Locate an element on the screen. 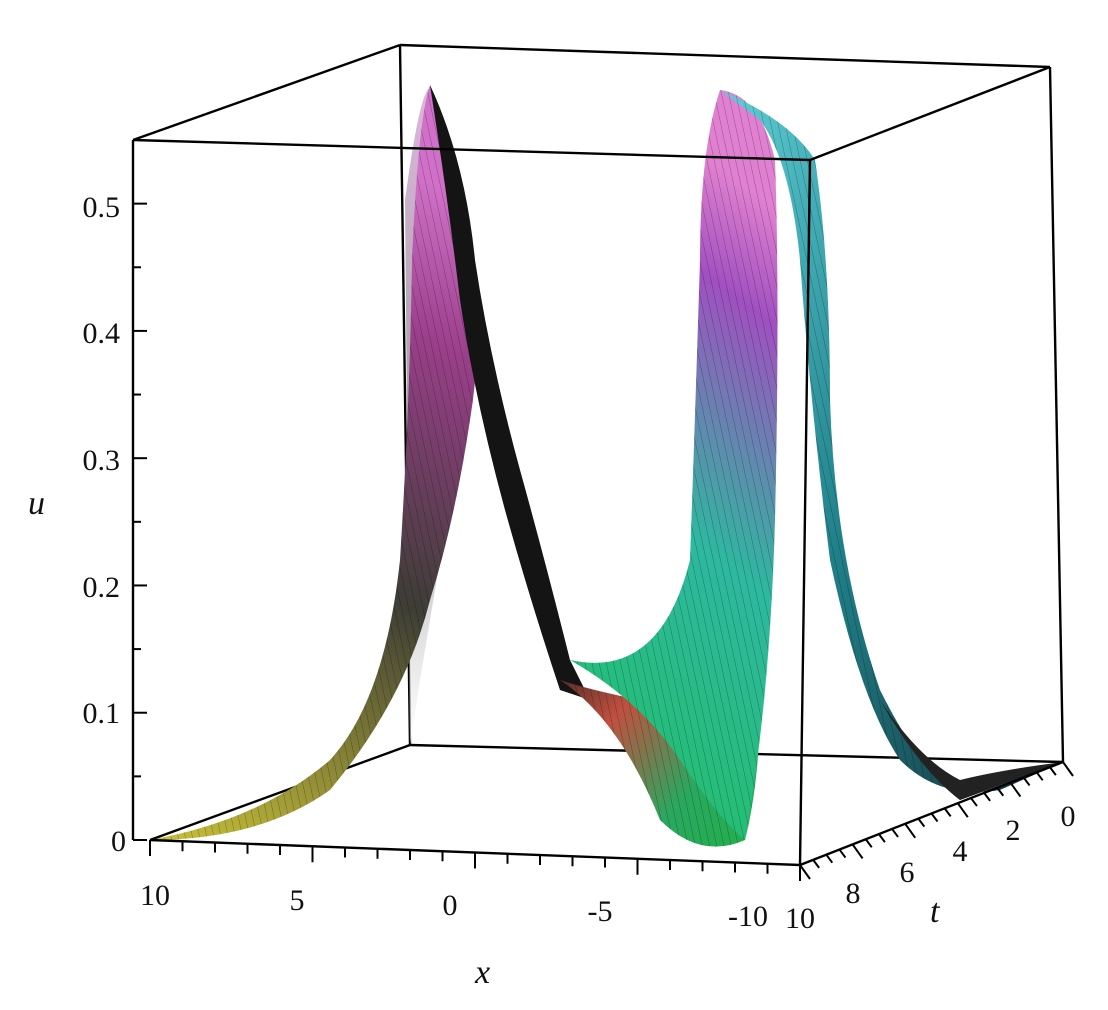 The image size is (1108, 1010). z-axis-label: u is located at coordinates (36, 503).